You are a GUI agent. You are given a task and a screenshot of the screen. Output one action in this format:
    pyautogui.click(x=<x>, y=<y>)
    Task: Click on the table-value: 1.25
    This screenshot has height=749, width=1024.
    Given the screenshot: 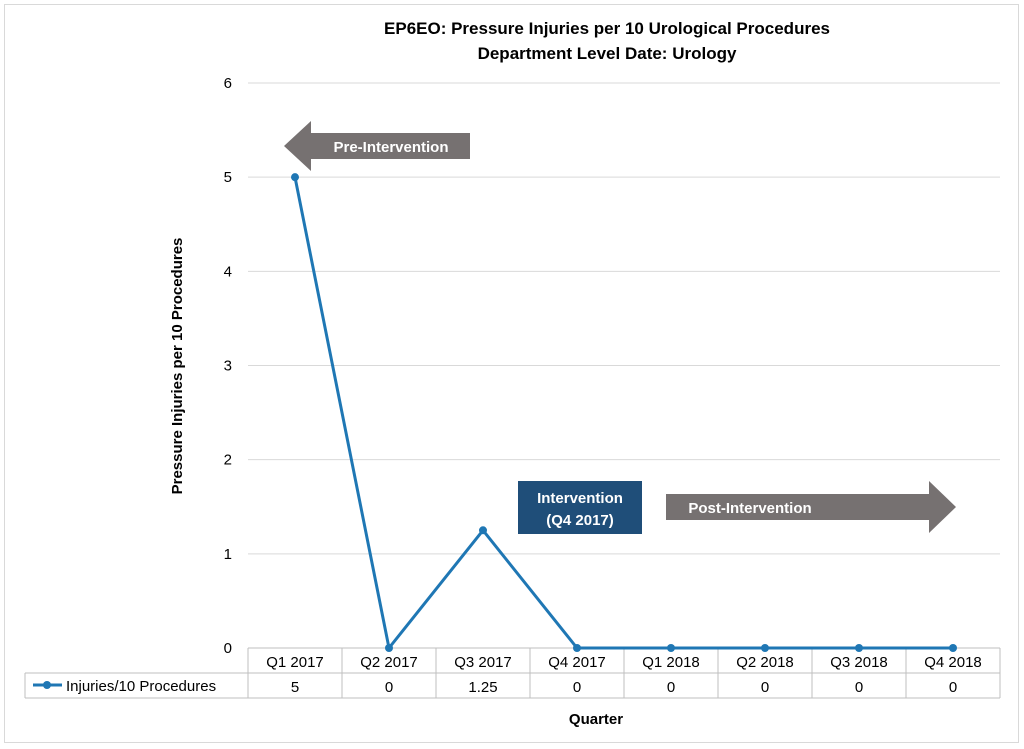 What is the action you would take?
    pyautogui.click(x=482, y=687)
    